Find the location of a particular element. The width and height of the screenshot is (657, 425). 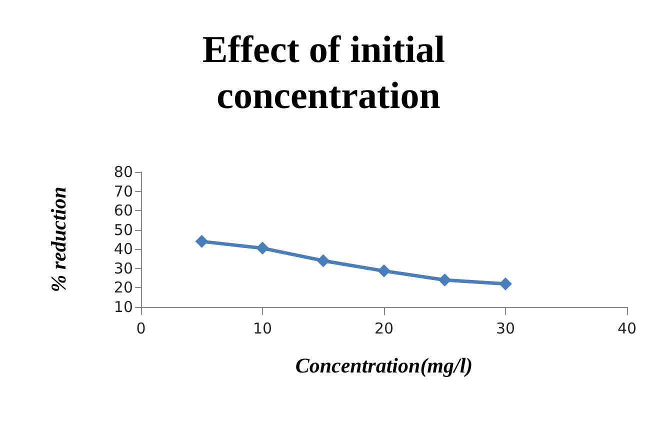

y-tick-label: 80 is located at coordinates (123, 172).